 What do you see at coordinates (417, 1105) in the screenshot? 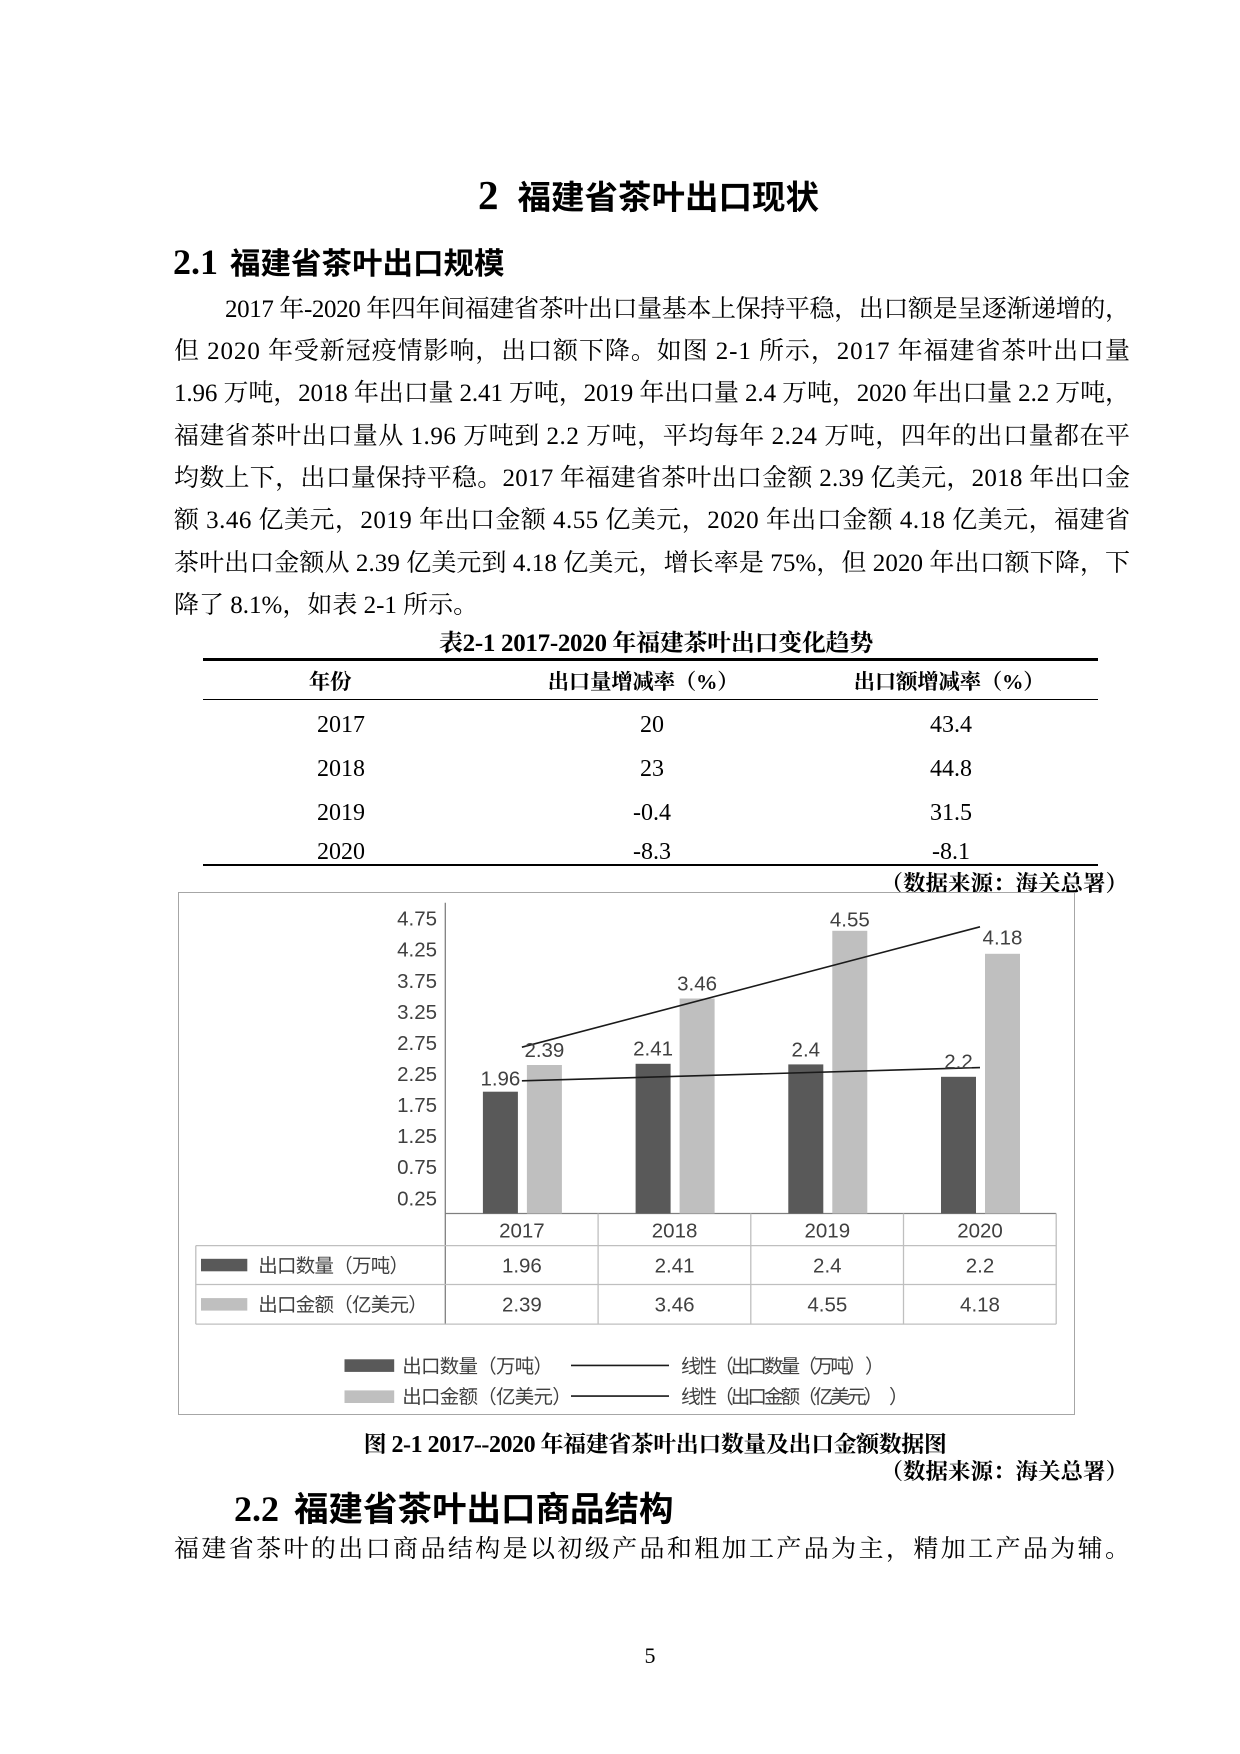
I see `svg-text: 1.75` at bounding box center [417, 1105].